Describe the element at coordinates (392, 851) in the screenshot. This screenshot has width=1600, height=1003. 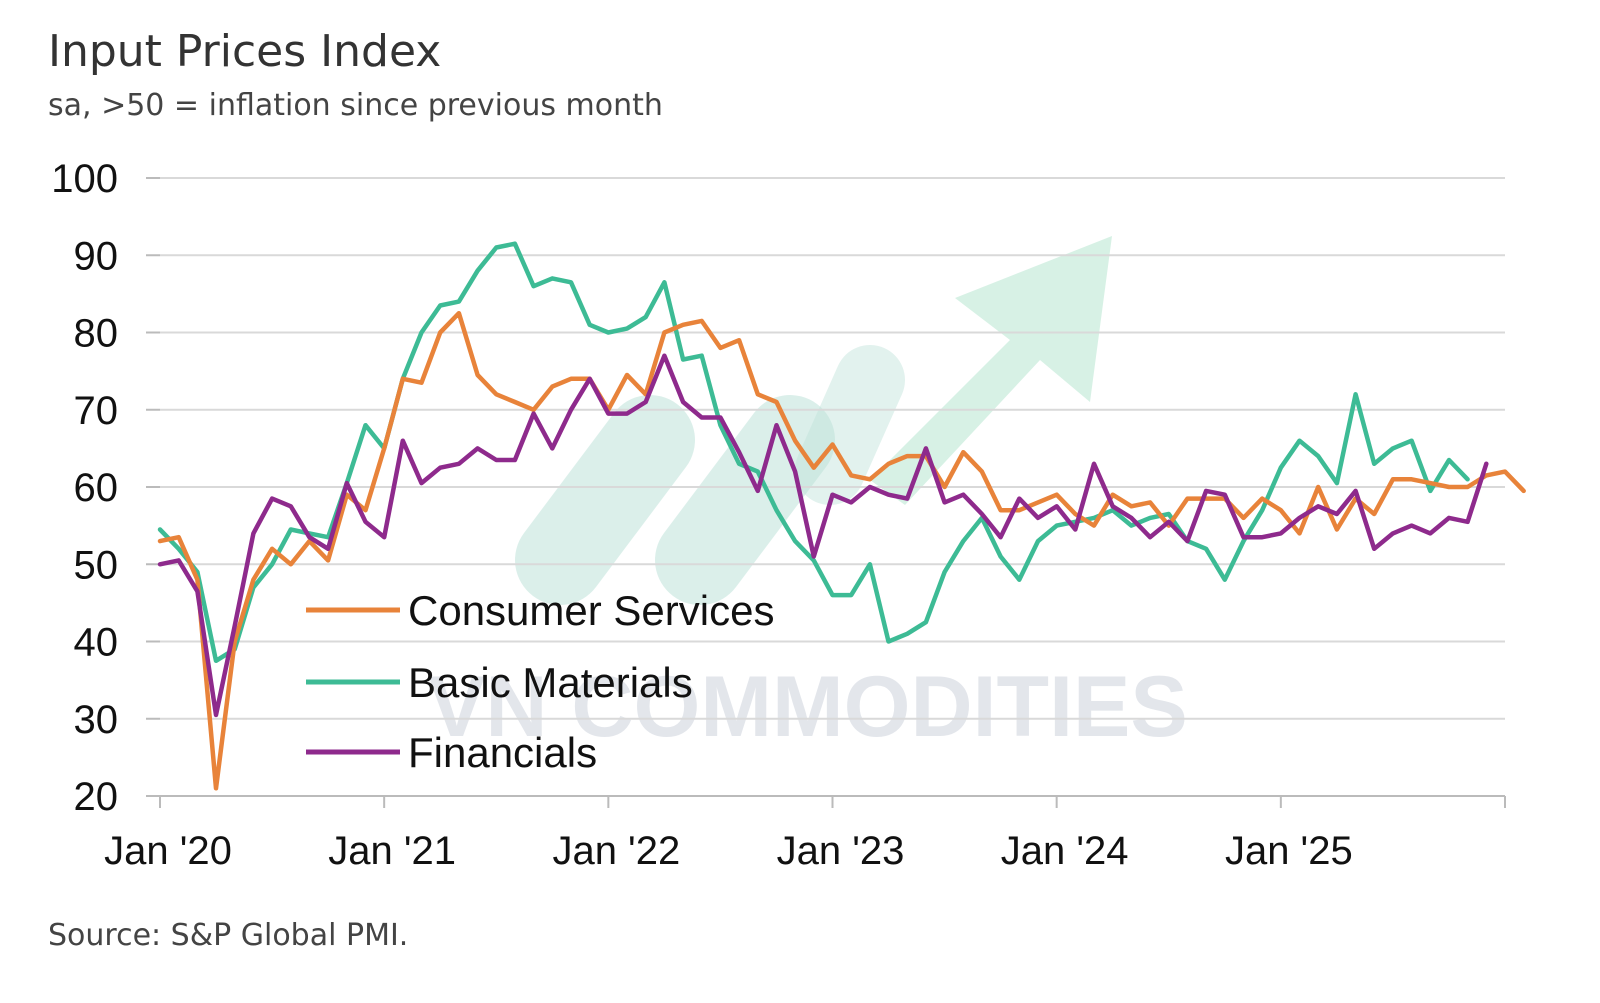
I see `x-tick-label: Jan '21` at that location.